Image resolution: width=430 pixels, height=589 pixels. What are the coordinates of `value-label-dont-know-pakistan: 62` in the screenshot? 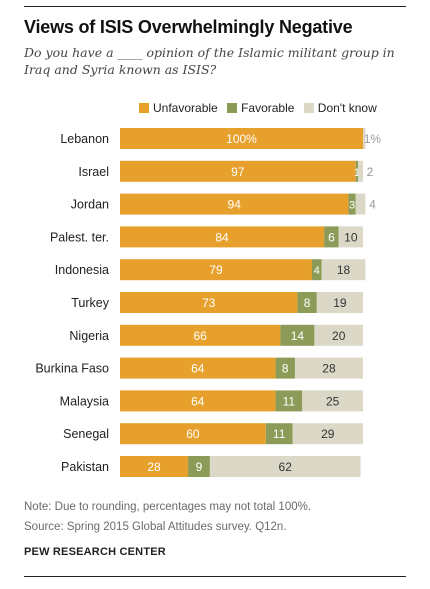 It's located at (286, 467).